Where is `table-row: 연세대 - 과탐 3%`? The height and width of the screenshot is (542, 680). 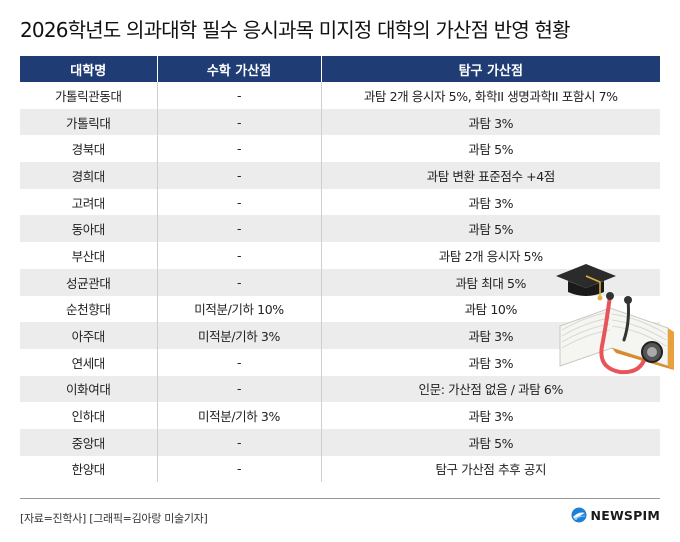
table-row: 연세대 - 과탐 3% is located at coordinates (340, 362).